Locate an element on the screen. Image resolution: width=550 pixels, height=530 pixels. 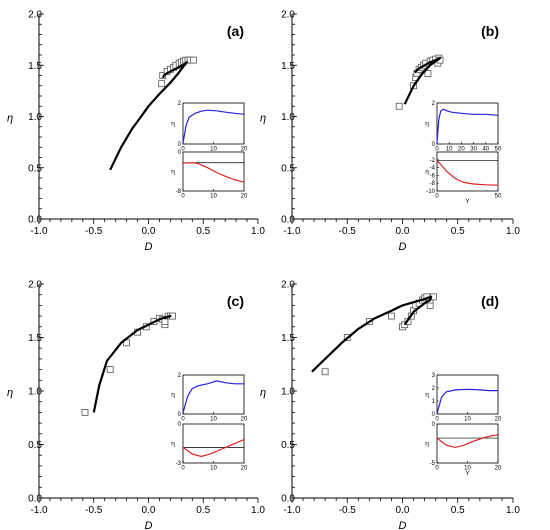
inset-chart-1: 0 10 20 30 40 50 0 2 η is located at coordinates (463, 127).